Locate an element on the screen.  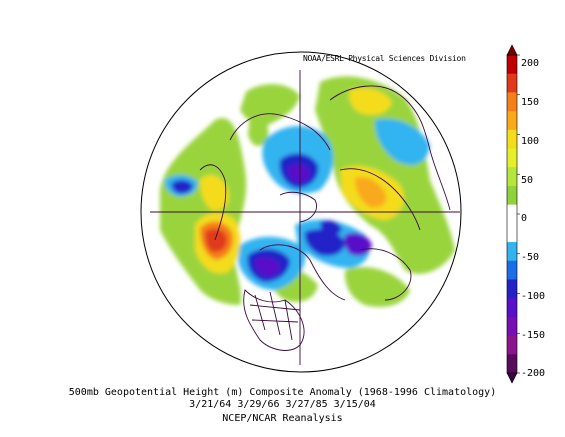
colorbar-tick: 0 is located at coordinates (524, 218).